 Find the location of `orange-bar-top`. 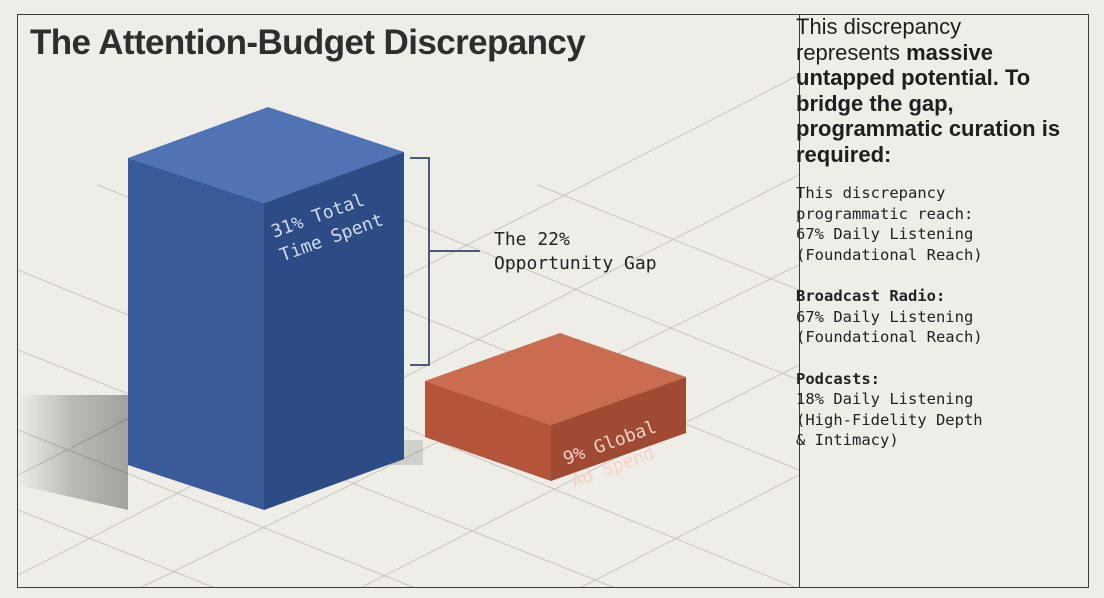

orange-bar-top is located at coordinates (555, 379).